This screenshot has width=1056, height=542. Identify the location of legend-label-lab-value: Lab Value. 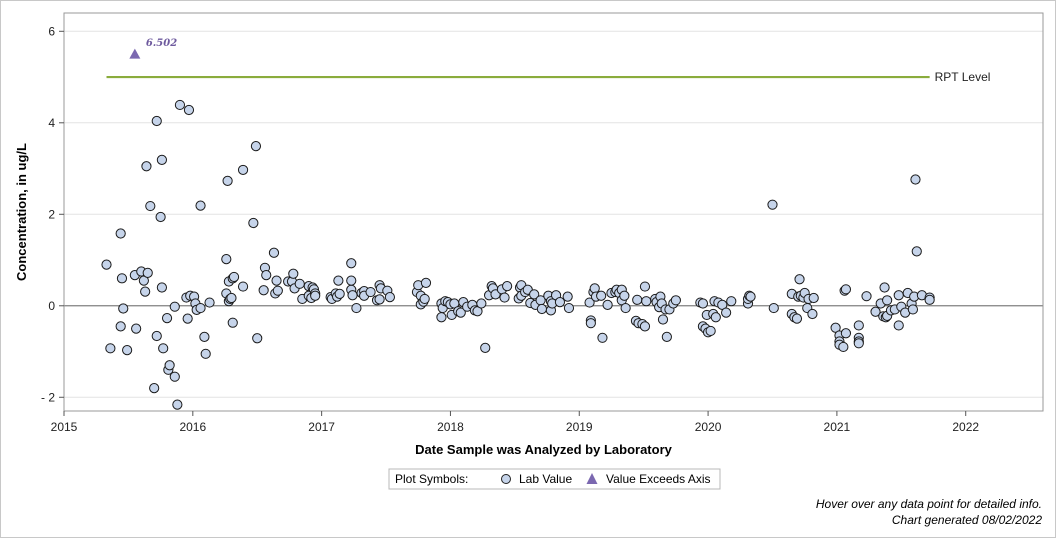
(545, 479).